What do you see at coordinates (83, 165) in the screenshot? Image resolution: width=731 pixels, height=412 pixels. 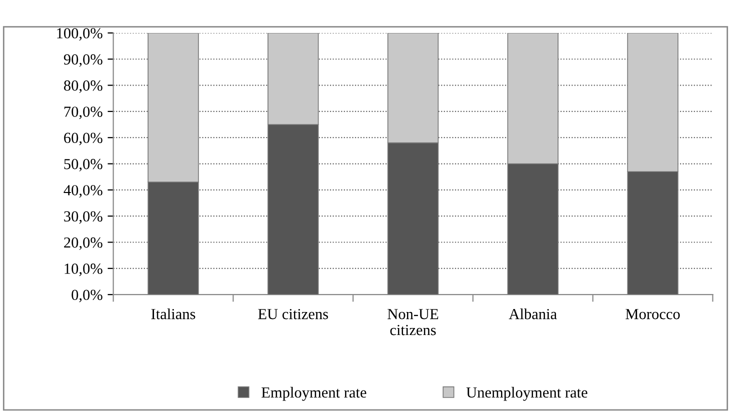 I see `y-tick-label: 50,0%` at bounding box center [83, 165].